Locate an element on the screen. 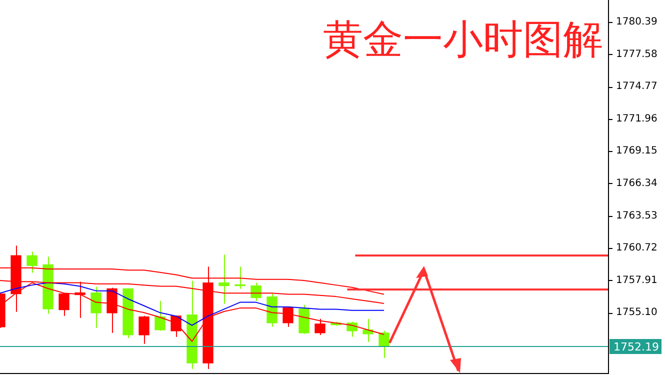  y-tick-label: 1755.10 is located at coordinates (637, 312).